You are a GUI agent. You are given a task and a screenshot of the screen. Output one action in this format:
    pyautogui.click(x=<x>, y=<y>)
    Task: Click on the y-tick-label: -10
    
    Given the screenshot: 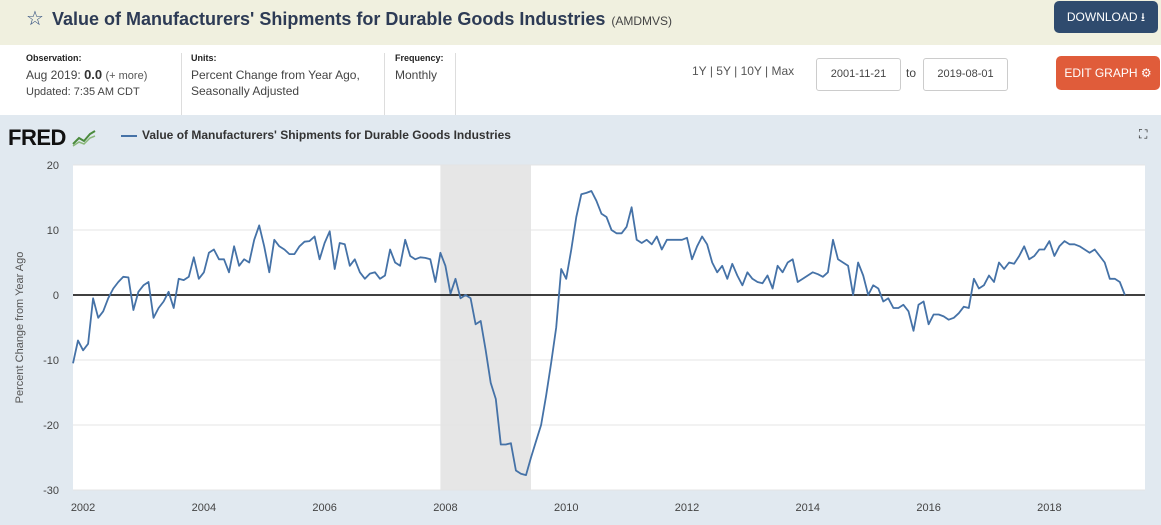 What is the action you would take?
    pyautogui.click(x=51, y=361)
    